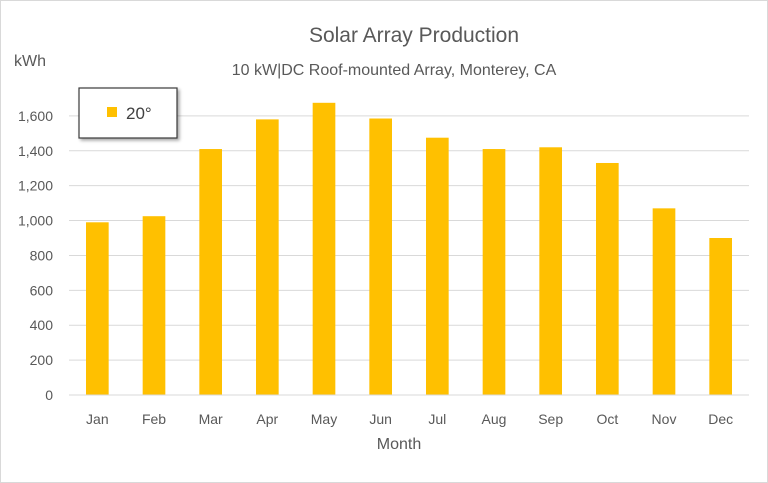  I want to click on bar-oct, so click(607, 278).